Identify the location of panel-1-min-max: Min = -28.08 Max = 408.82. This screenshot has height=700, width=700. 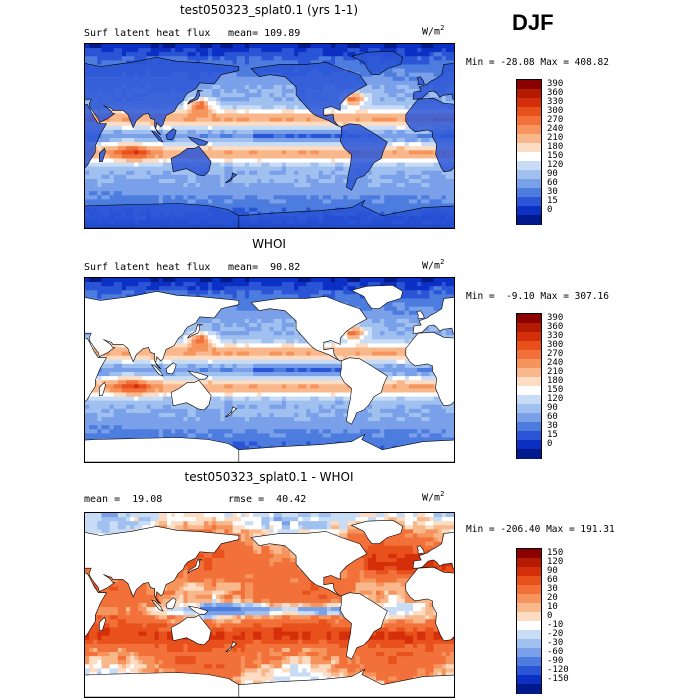
(537, 62).